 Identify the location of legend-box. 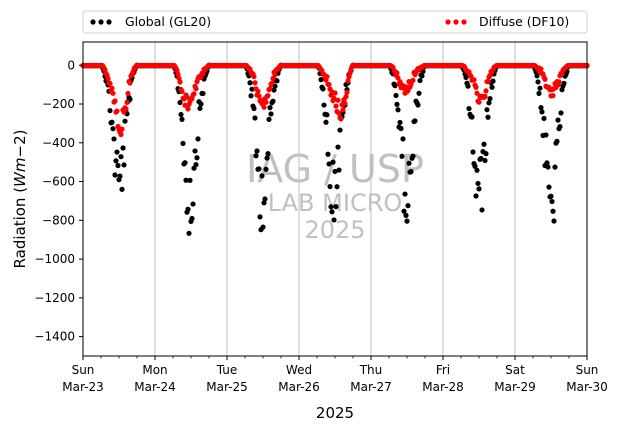
(335, 22).